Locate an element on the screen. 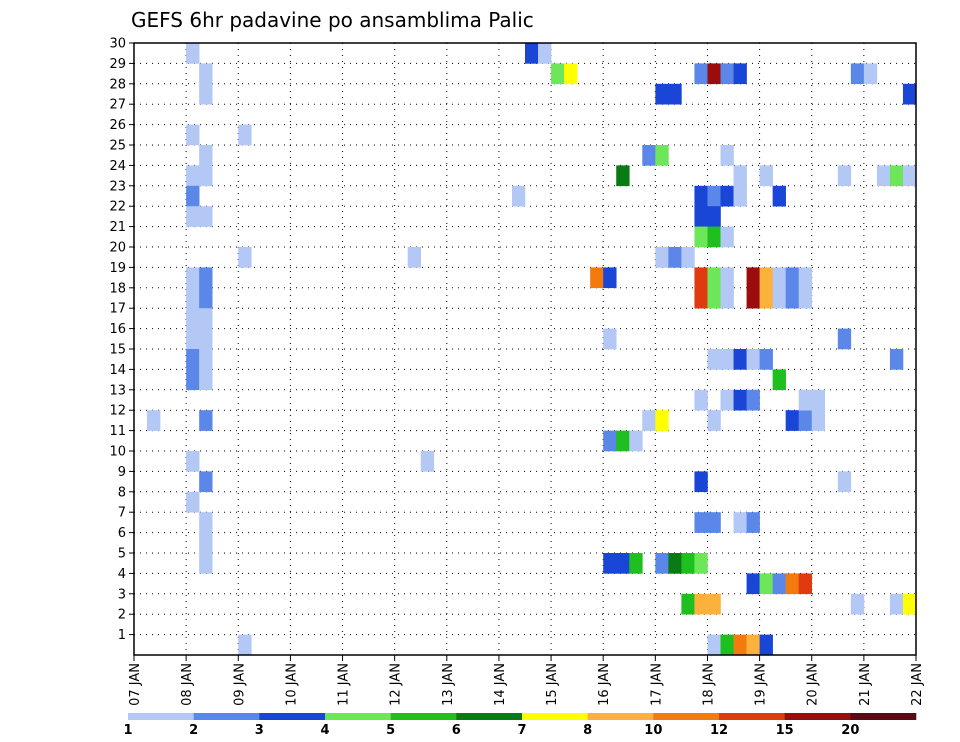 This screenshot has height=742, width=960. y-tick-label: 15 is located at coordinates (117, 350).